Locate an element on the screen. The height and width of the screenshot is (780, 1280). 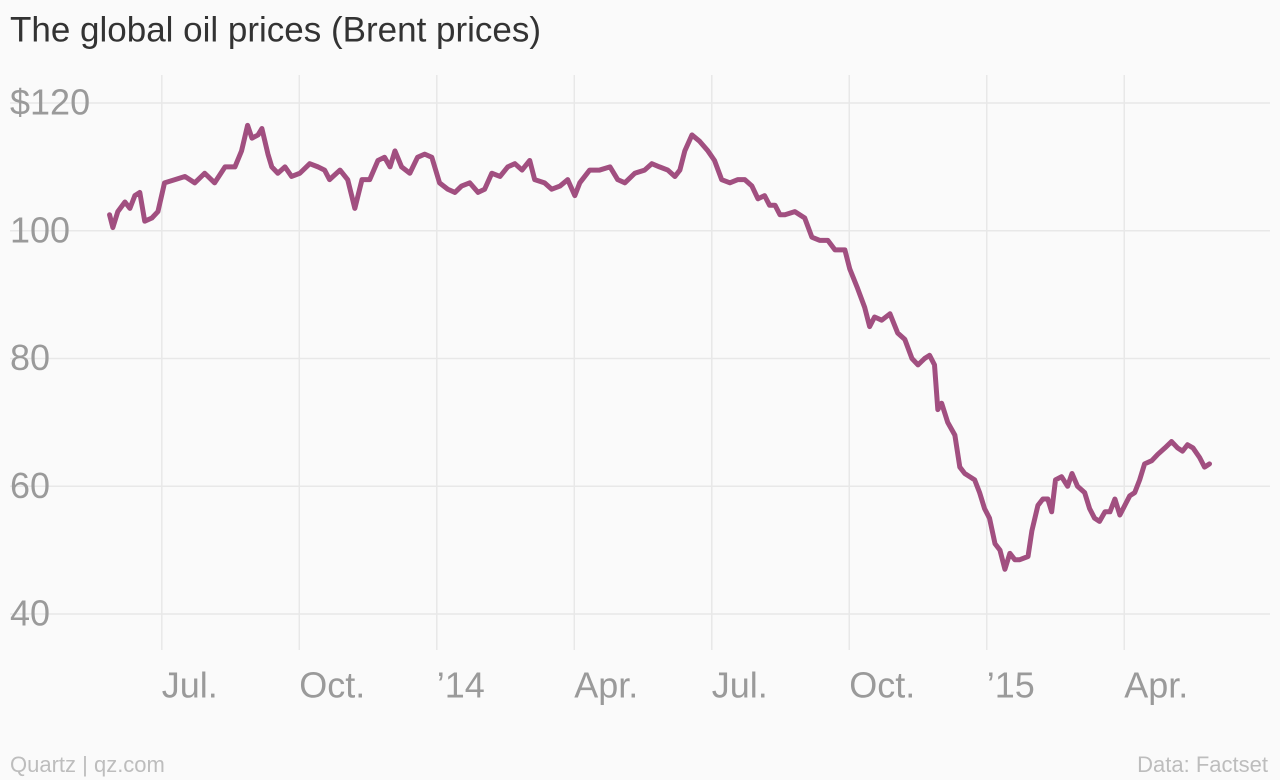
credit: Data: Factset is located at coordinates (1202, 764).